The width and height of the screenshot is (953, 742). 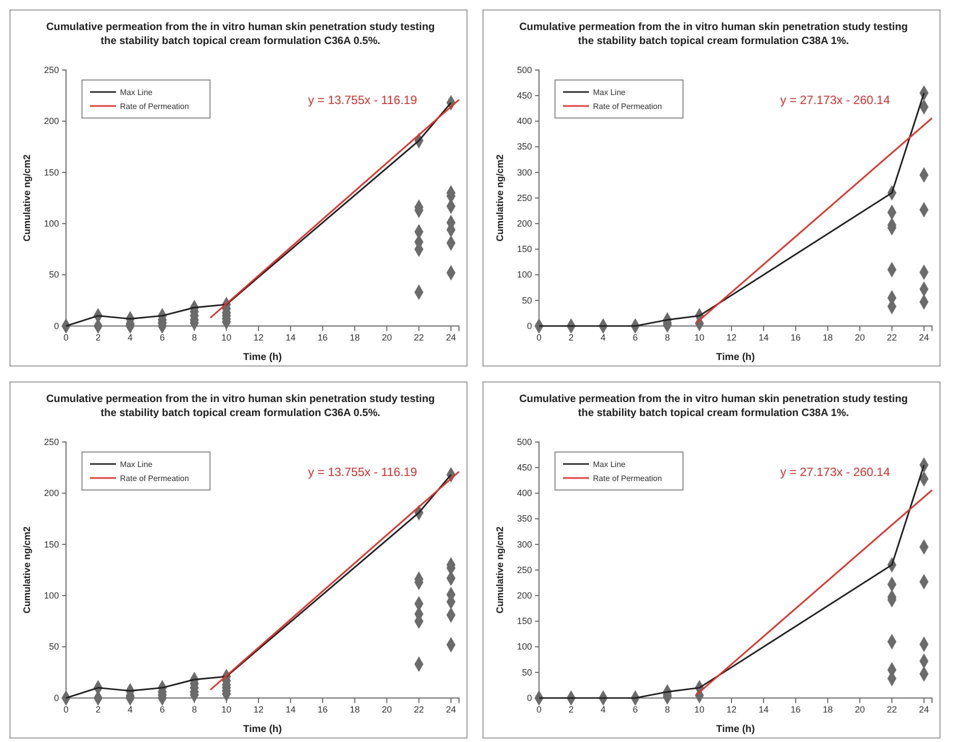 I want to click on chart-title: Cumulative permeation from the in vitro human skin penetration study testing the stability batch topical cream formulation C36A 0.5%., so click(x=240, y=34).